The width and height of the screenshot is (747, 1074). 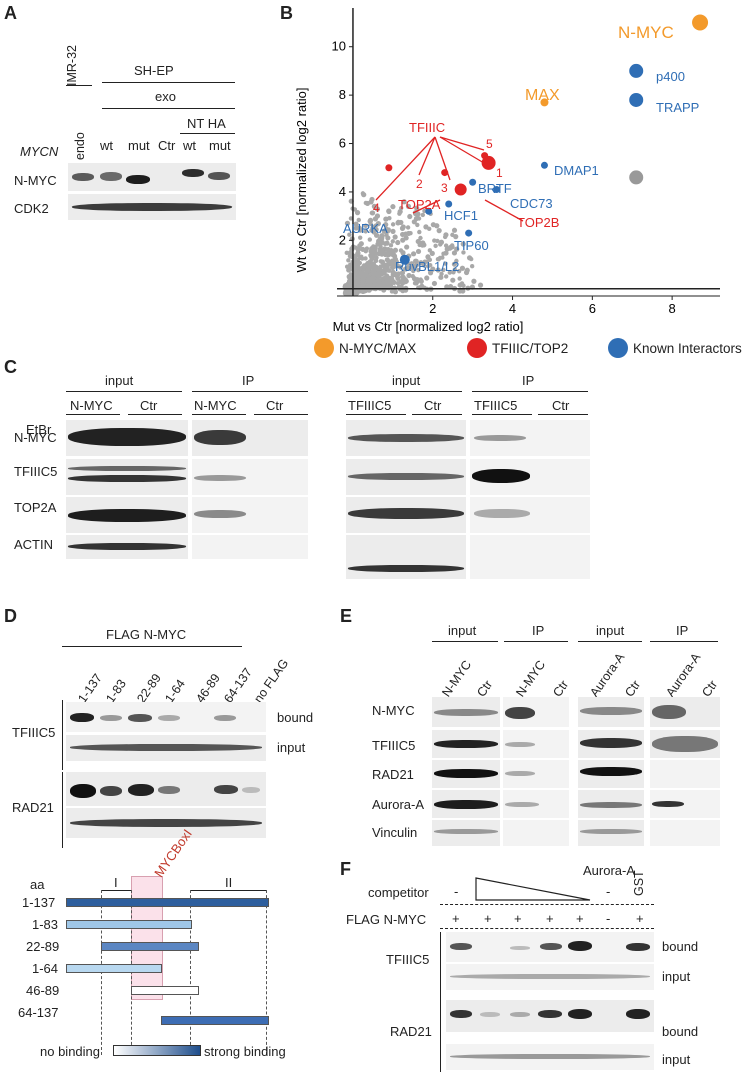 What do you see at coordinates (10, 13) in the screenshot?
I see `panel-label-a: A` at bounding box center [10, 13].